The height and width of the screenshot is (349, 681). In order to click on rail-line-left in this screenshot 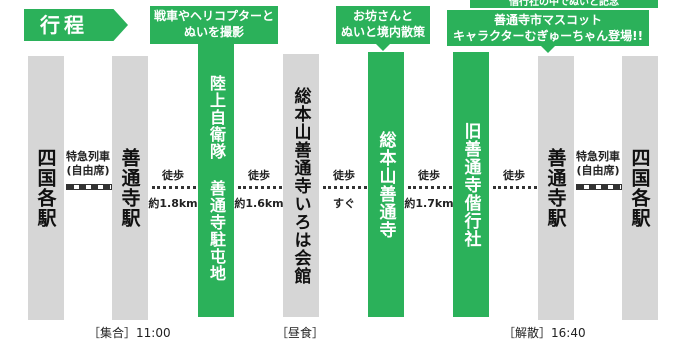, I will do `click(89, 187)`.